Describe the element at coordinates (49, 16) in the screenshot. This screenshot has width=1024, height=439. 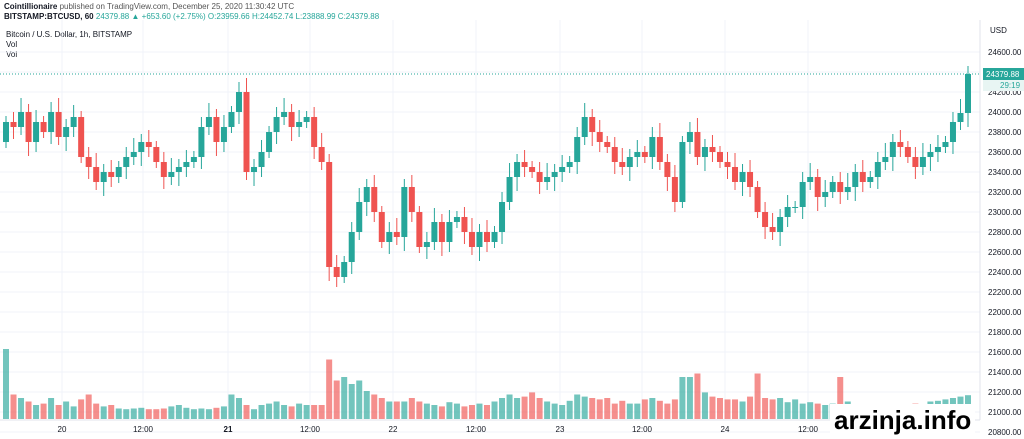
I see `symbol-label: BITSTAMP:BTCUSD, 60` at that location.